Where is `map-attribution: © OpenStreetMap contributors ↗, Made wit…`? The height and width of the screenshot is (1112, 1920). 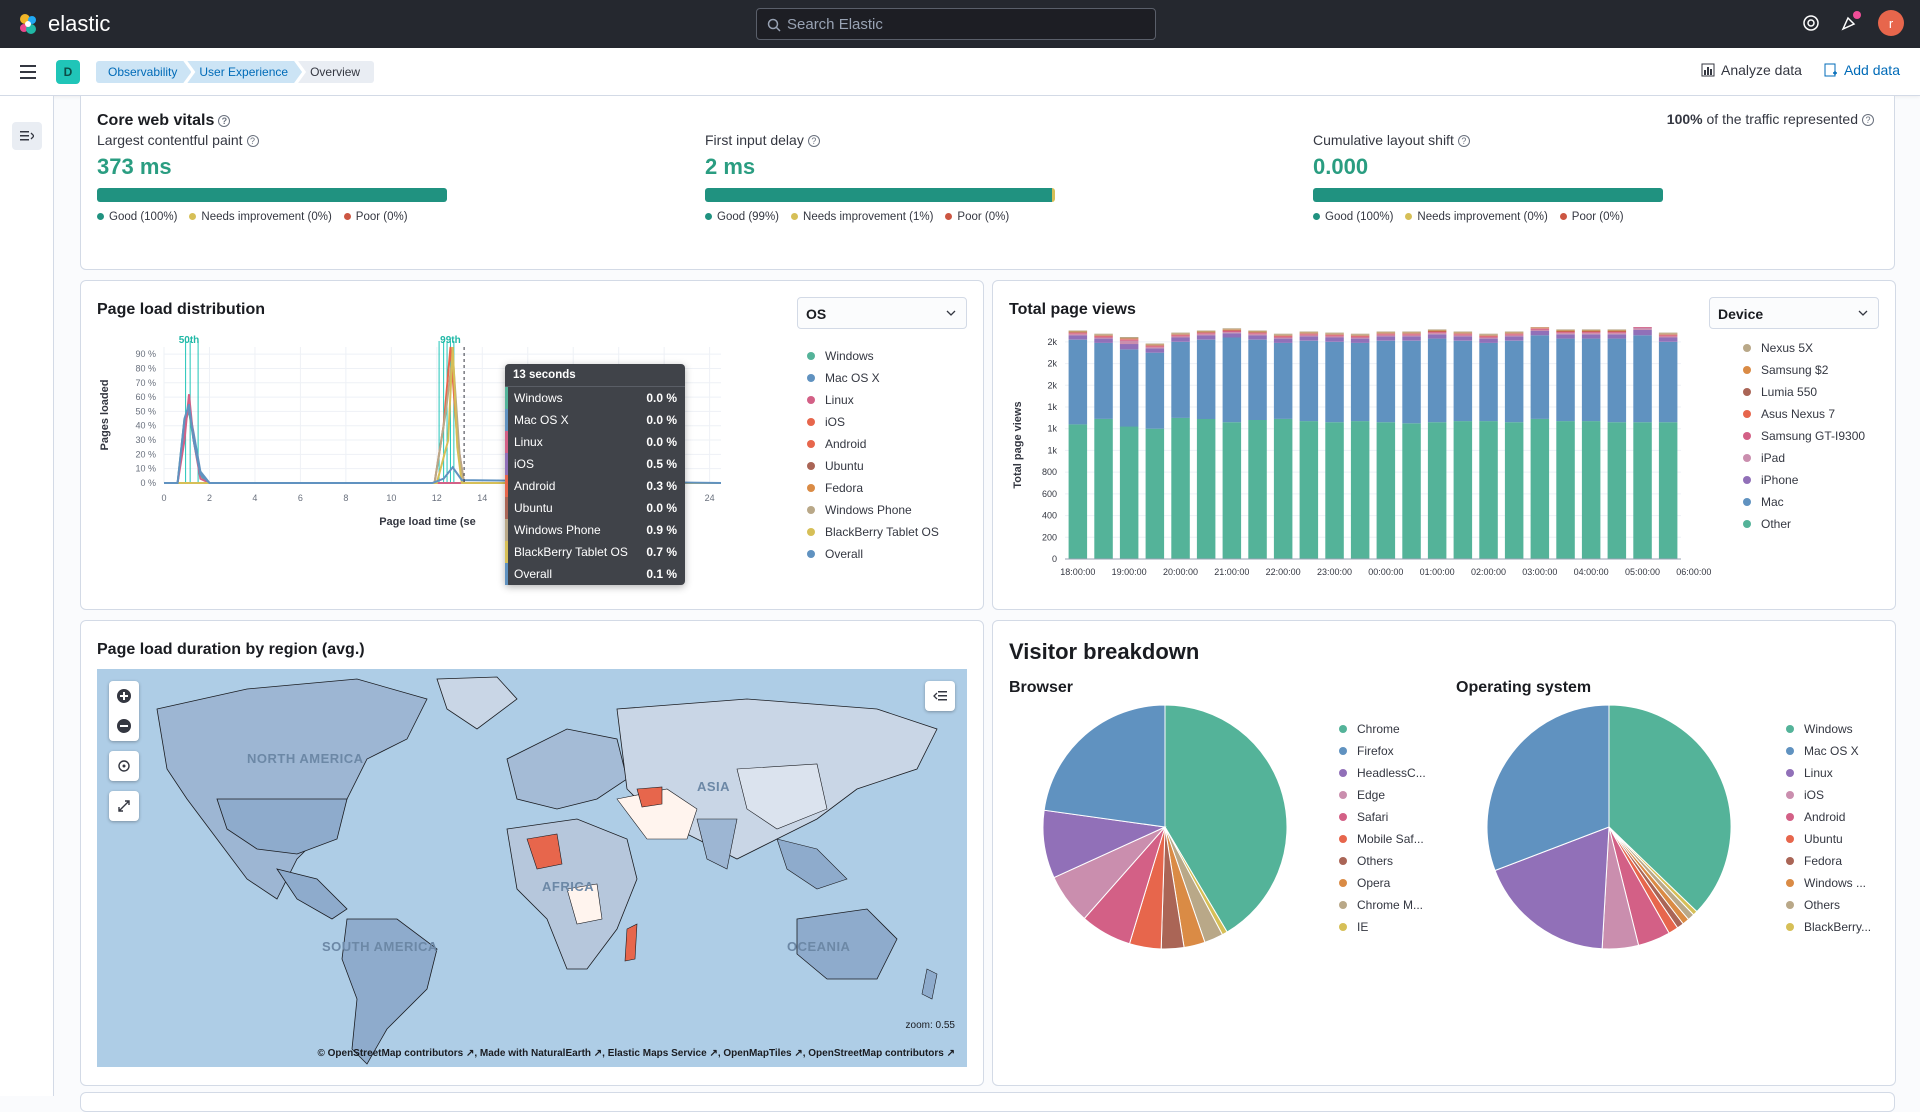
map-attribution: © OpenStreetMap contributors ↗, Made wit… is located at coordinates (636, 1053).